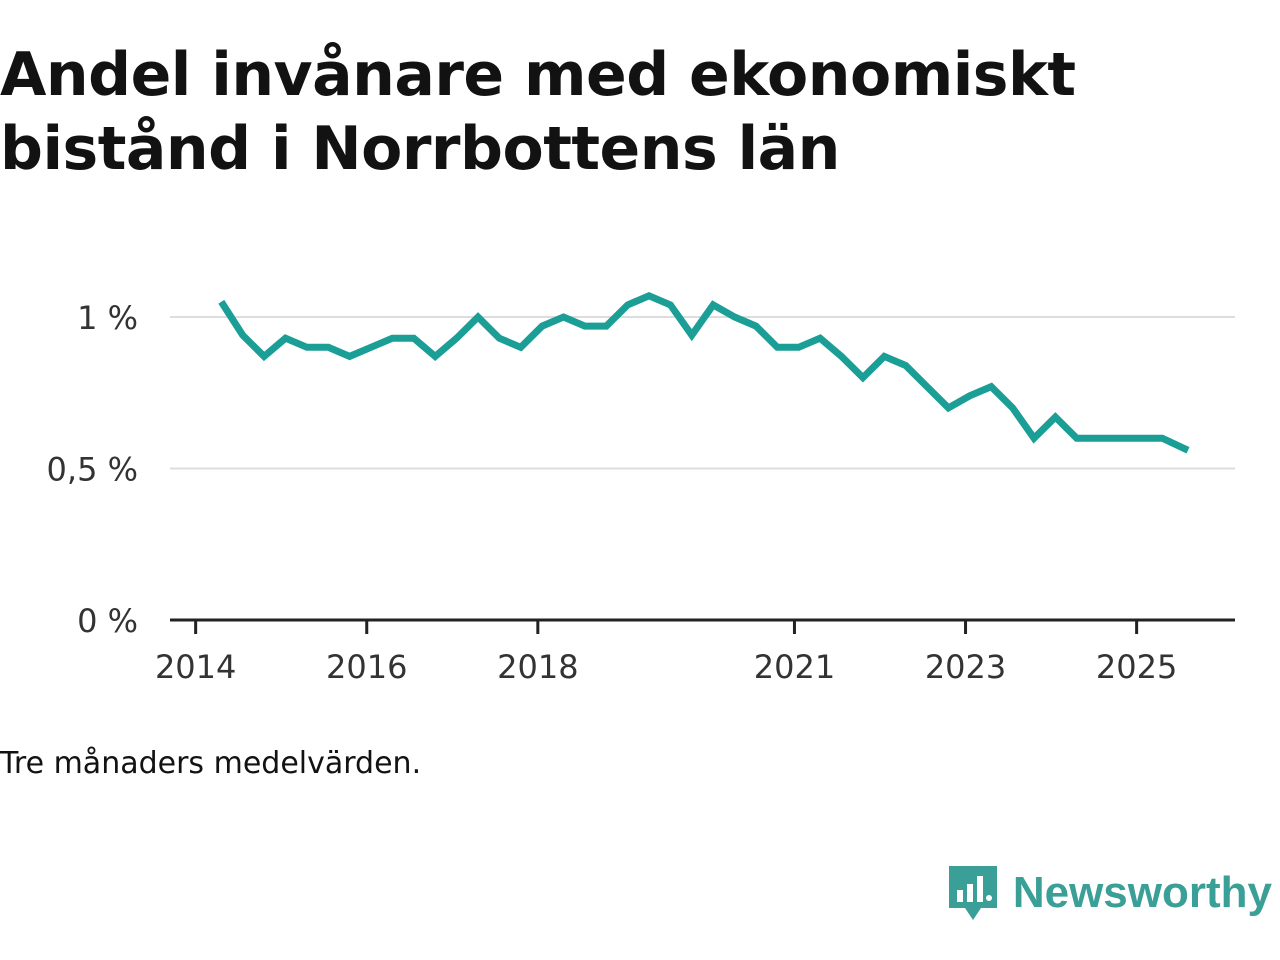 This screenshot has width=1280, height=960. I want to click on x-tick-label: 2023, so click(965, 667).